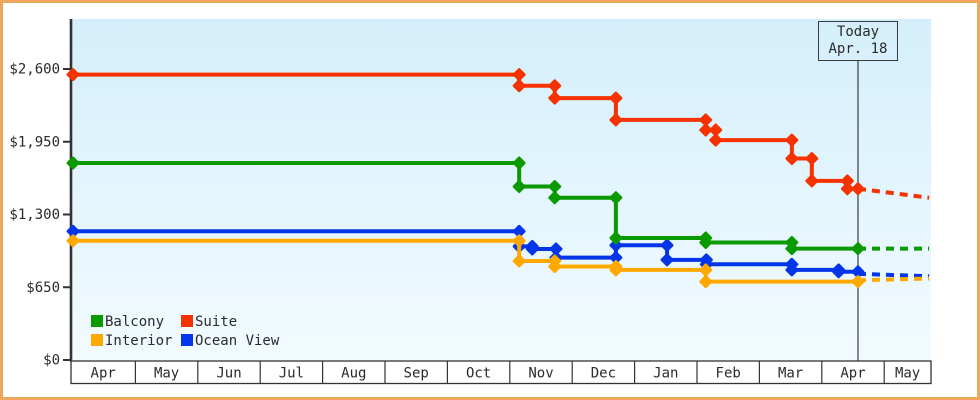 The image size is (980, 400). What do you see at coordinates (41, 194) in the screenshot?
I see `y-axis: $2,600 $1,950 $1,300 $650 $0` at bounding box center [41, 194].